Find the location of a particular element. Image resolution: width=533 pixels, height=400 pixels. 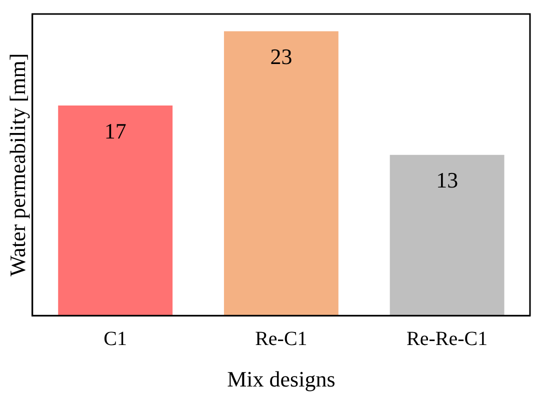

data-label: 13 is located at coordinates (447, 180).